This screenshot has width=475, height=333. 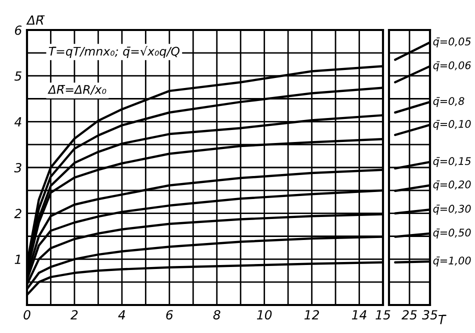 What do you see at coordinates (77, 89) in the screenshot?
I see `annotation: ΔR̄=ΔR/x₀` at bounding box center [77, 89].